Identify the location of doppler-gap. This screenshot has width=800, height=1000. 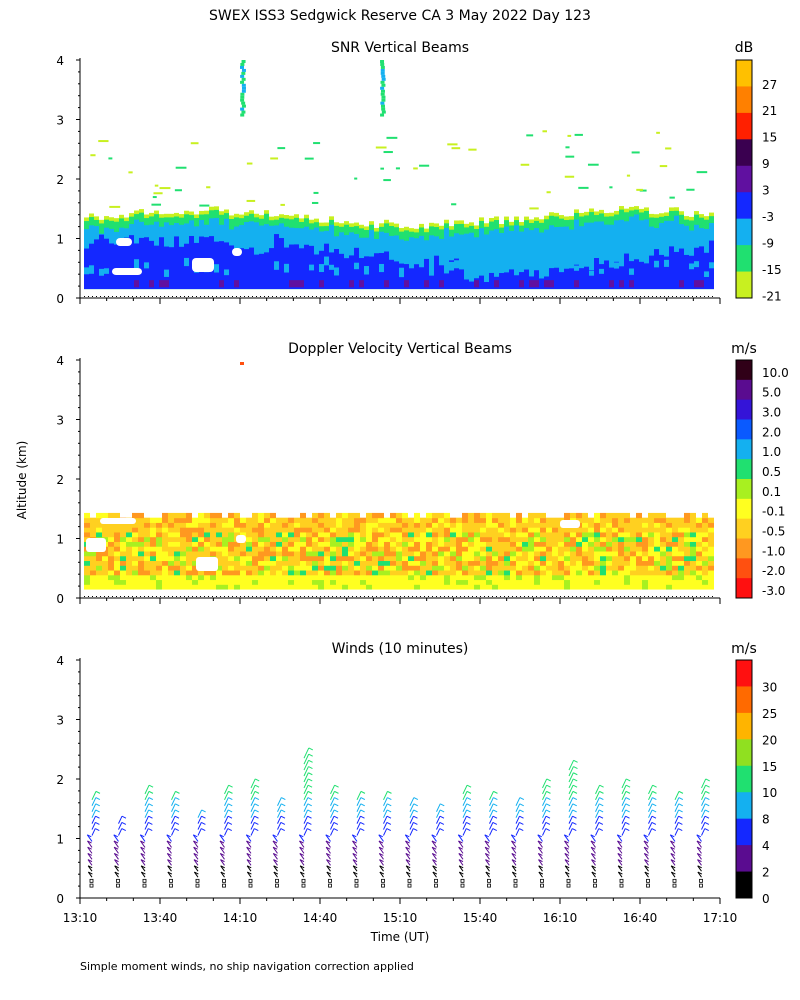
(118, 521).